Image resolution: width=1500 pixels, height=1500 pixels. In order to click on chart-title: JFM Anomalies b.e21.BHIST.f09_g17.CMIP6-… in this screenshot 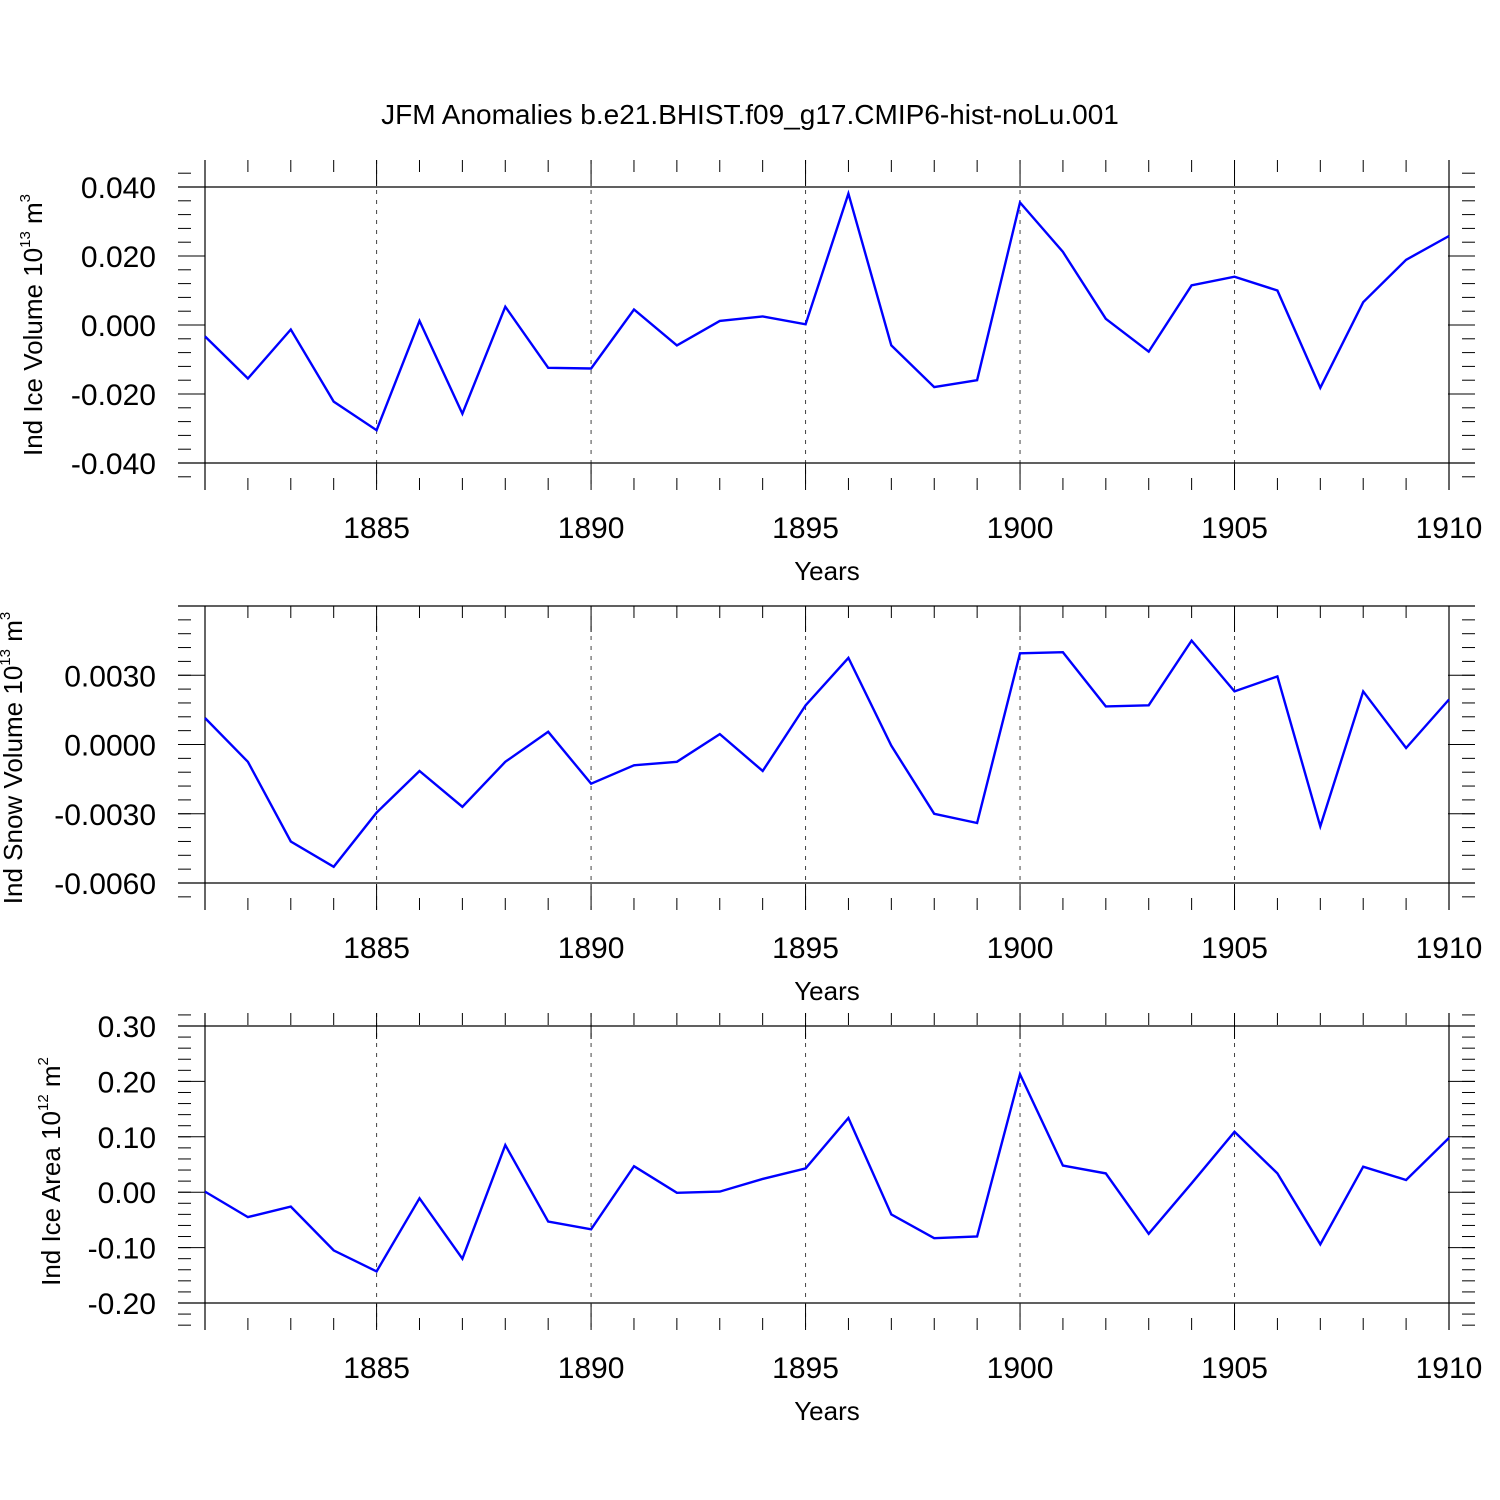, I will do `click(750, 114)`.